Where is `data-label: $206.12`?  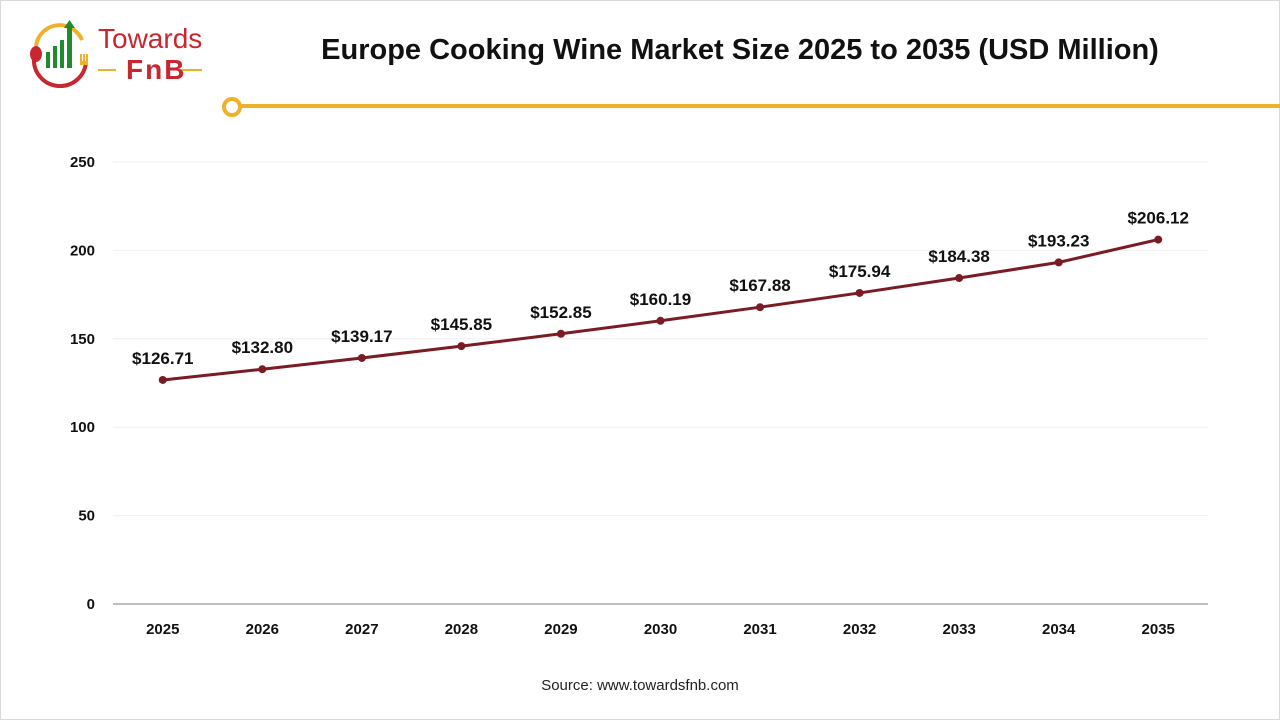 data-label: $206.12 is located at coordinates (1158, 218).